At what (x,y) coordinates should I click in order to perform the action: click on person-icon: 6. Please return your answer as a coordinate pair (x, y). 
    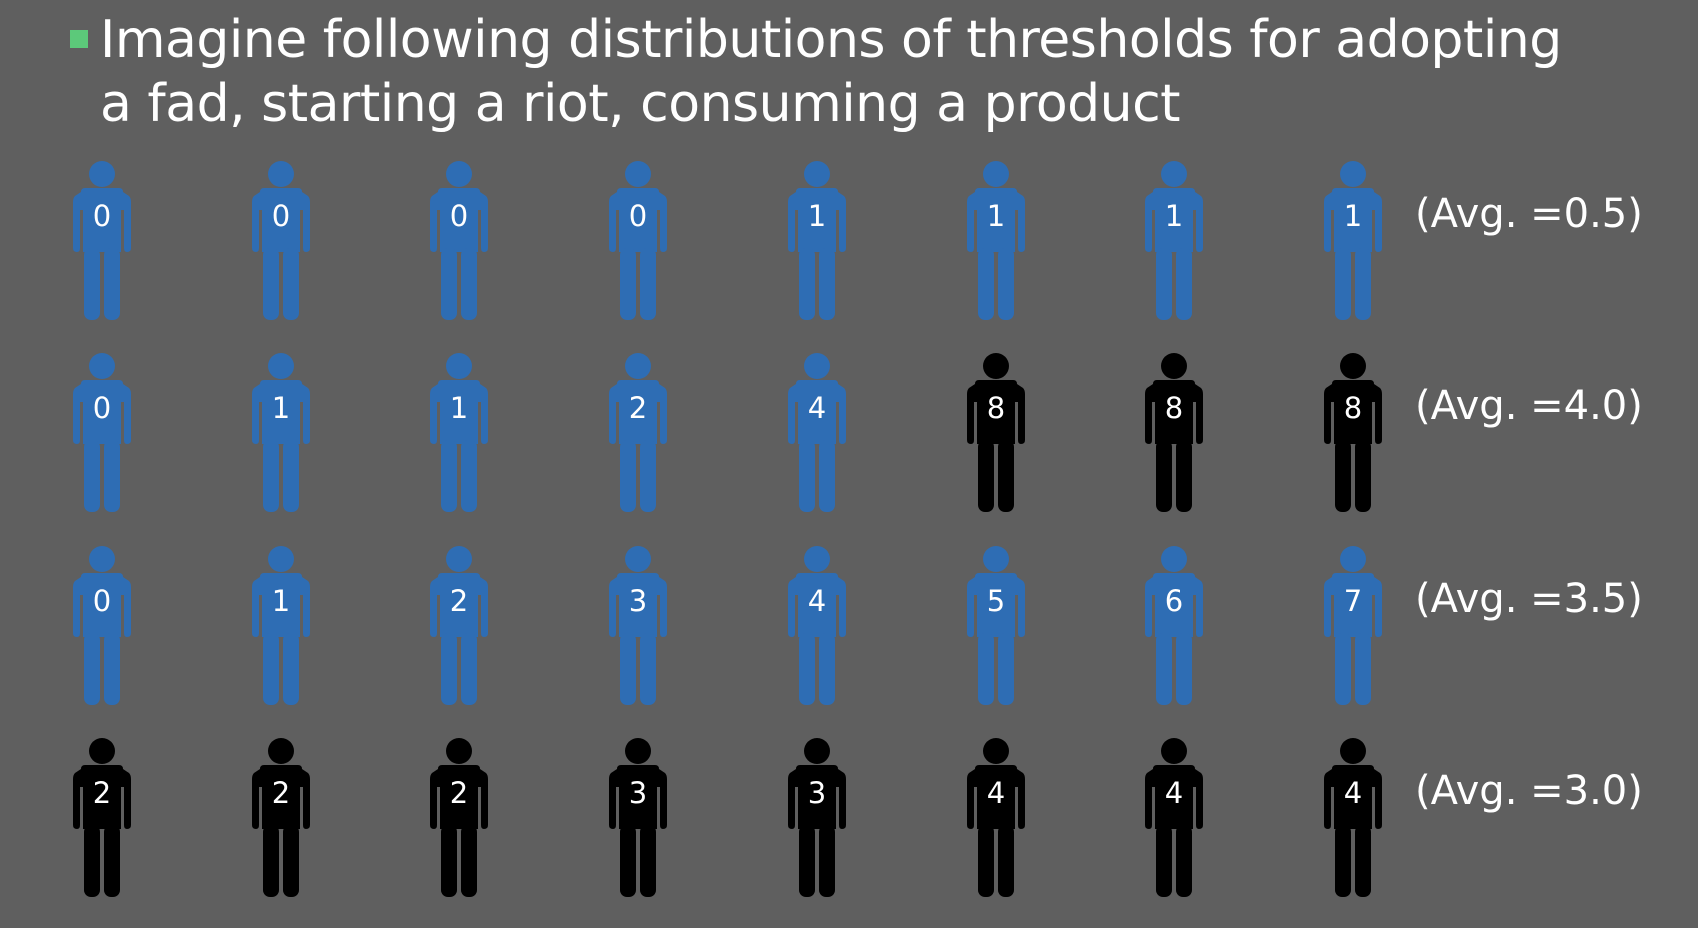
    Looking at the image, I should click on (1174, 626).